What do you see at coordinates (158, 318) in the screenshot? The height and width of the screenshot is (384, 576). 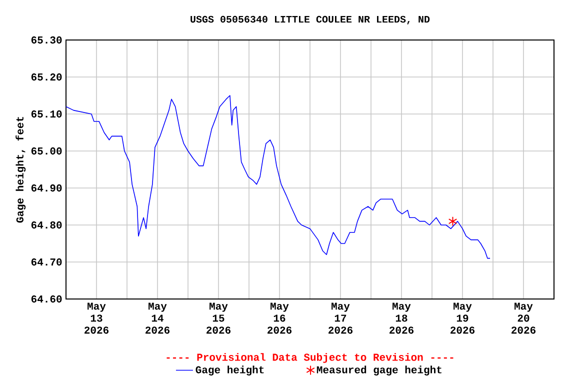 I see `x-tick-label: May 14 2026` at bounding box center [158, 318].